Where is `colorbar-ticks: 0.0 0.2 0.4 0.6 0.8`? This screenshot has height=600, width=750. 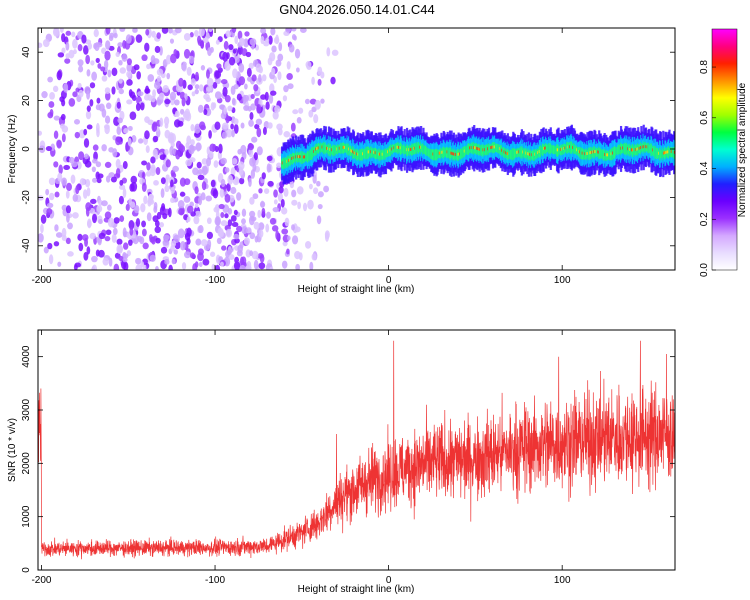
colorbar-ticks: 0.0 0.2 0.4 0.6 0.8 is located at coordinates (707, 168).